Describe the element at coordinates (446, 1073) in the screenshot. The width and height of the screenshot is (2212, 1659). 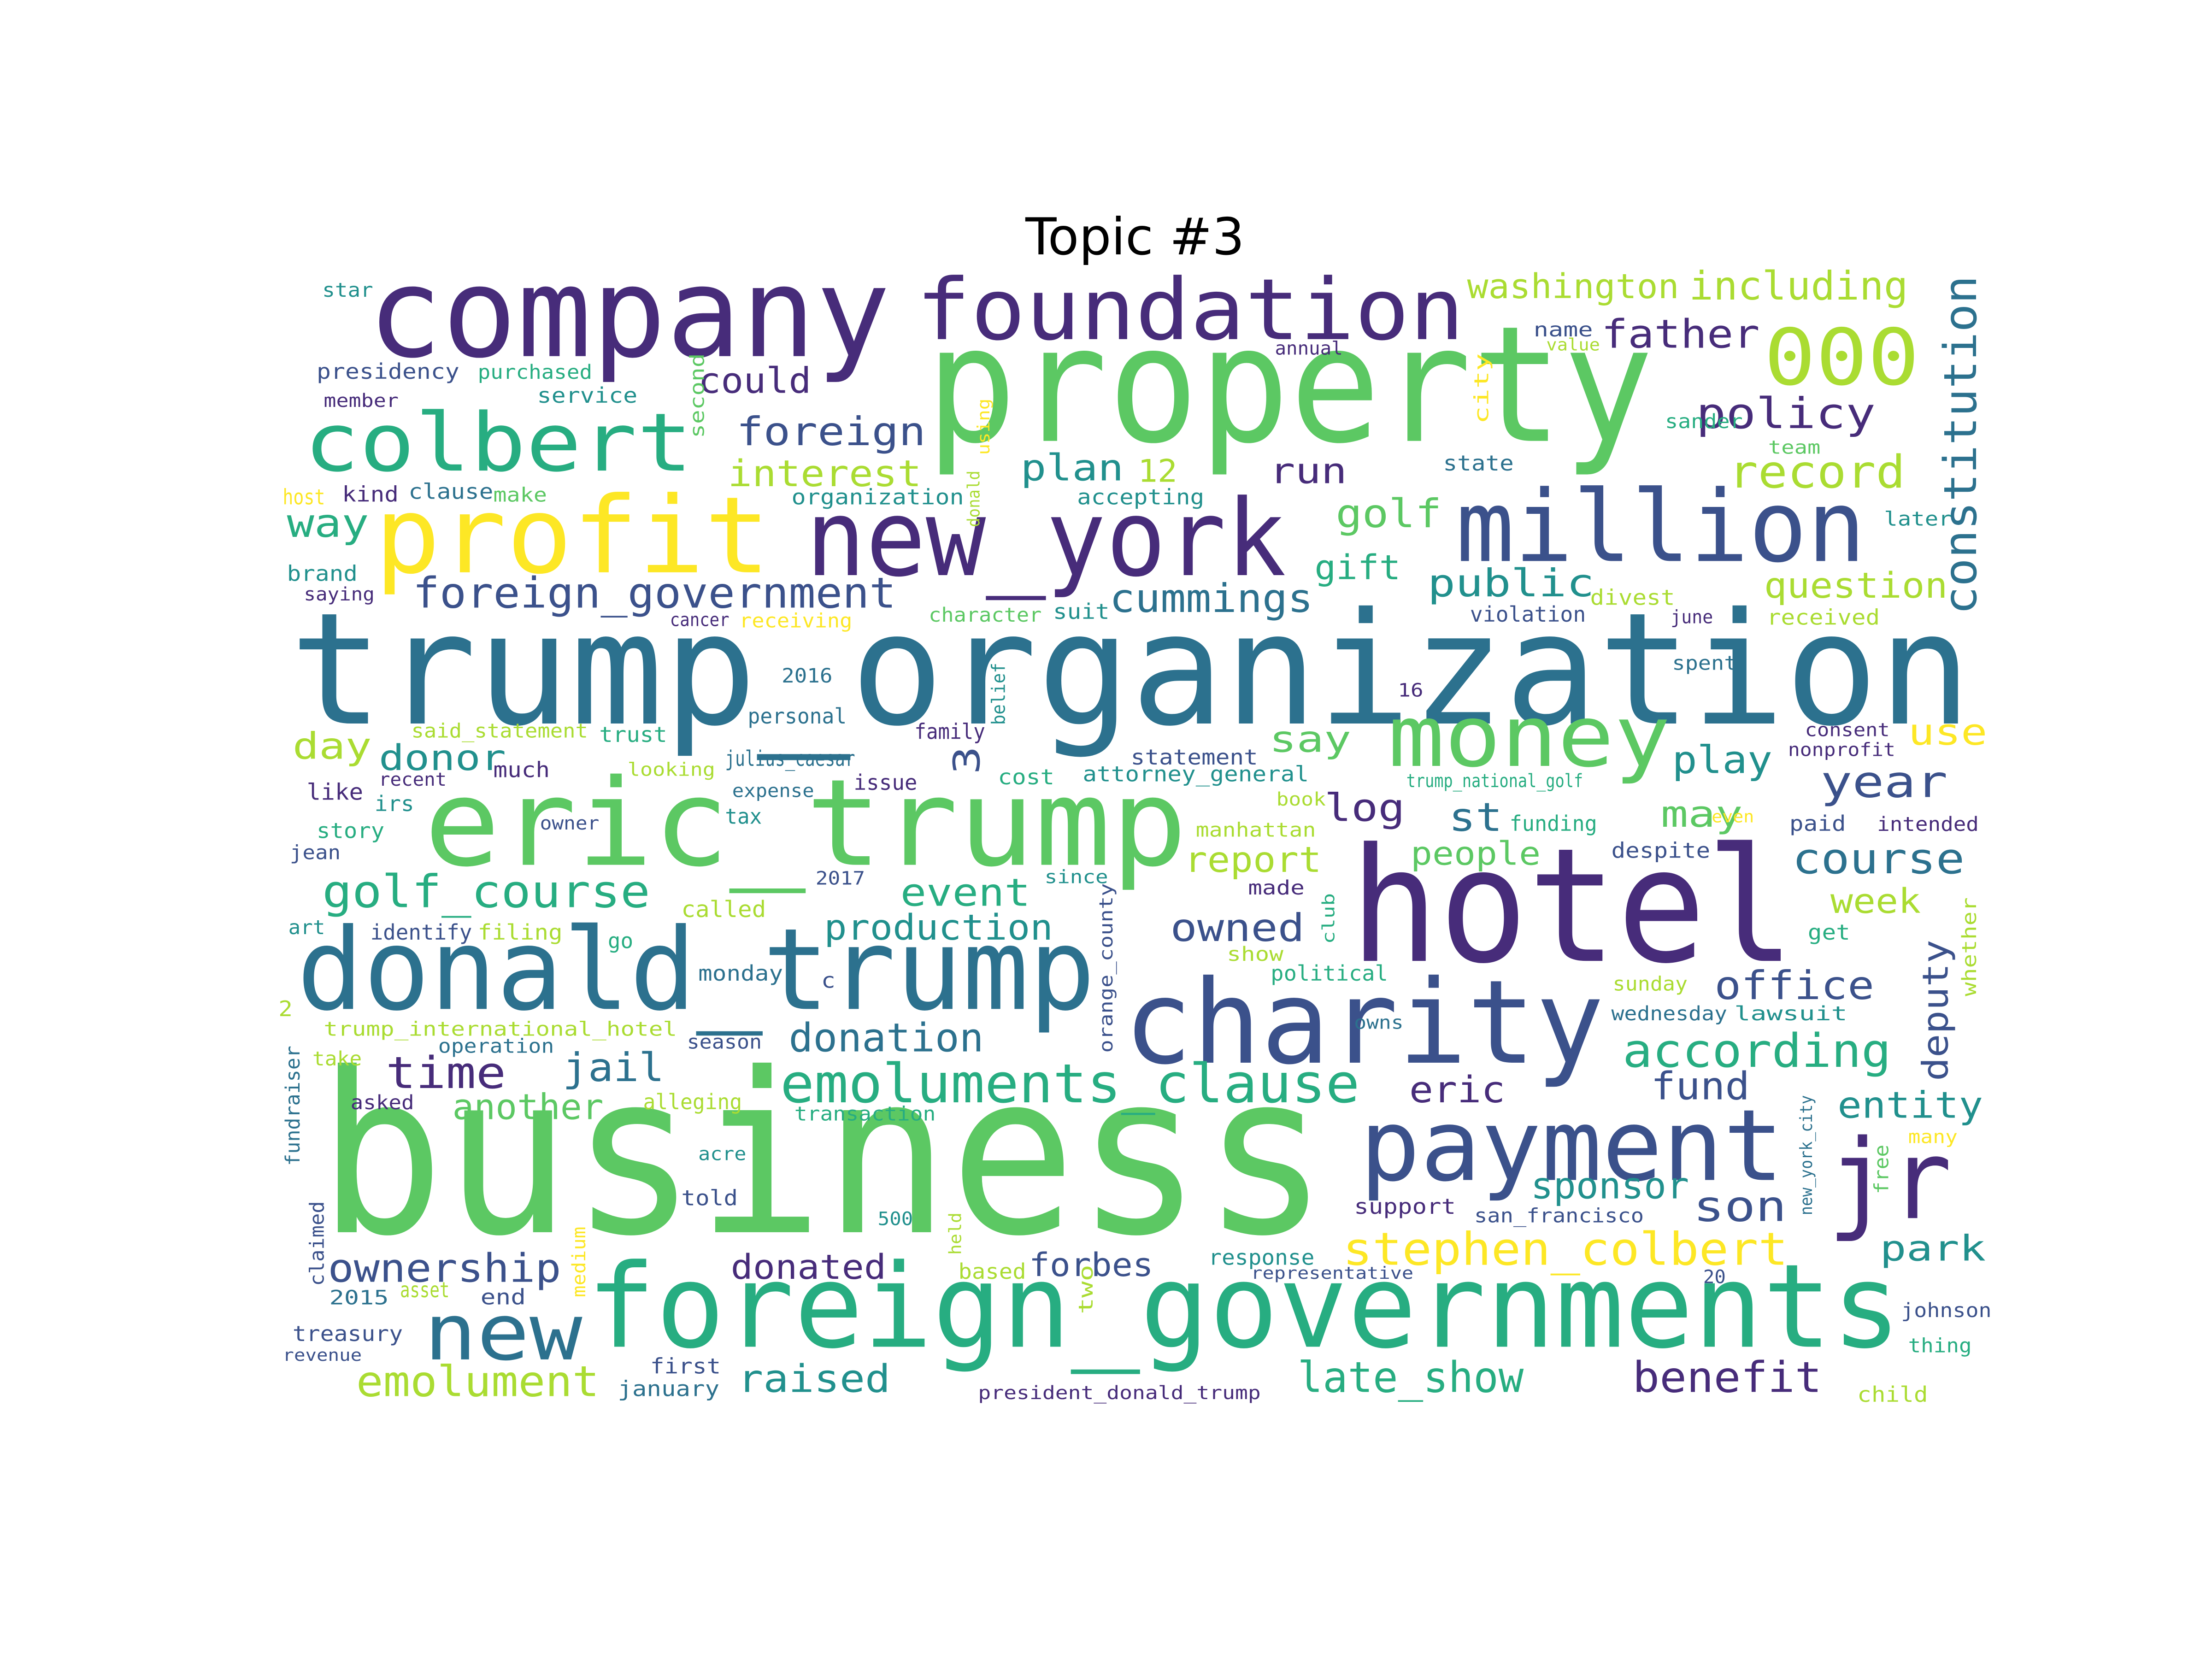
I see `word-time: time` at that location.